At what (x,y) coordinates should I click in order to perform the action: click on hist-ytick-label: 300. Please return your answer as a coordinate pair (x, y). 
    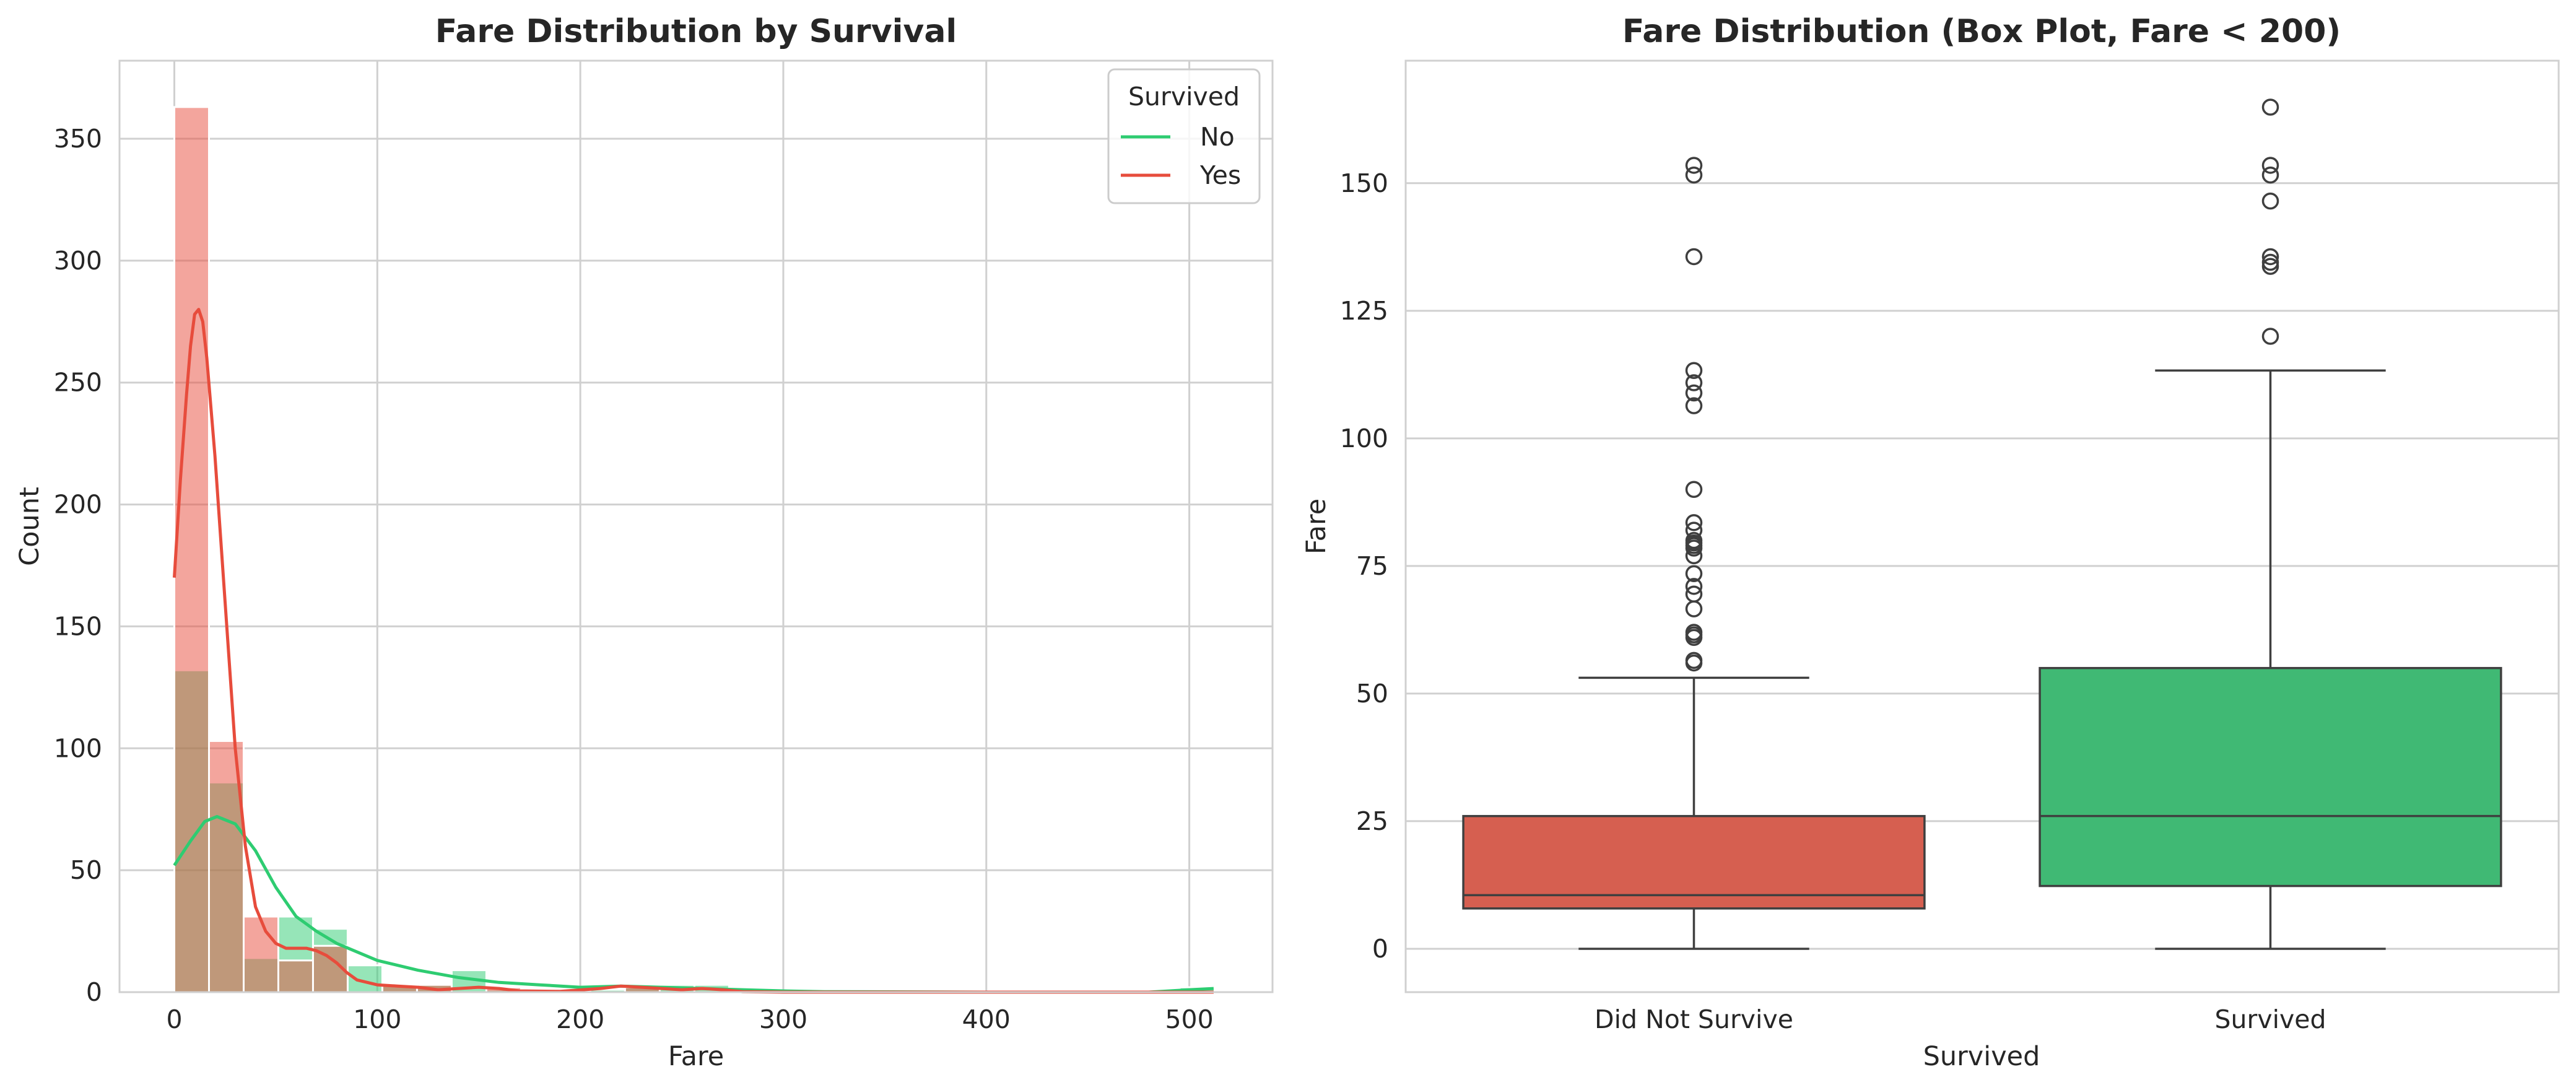
    Looking at the image, I should click on (78, 261).